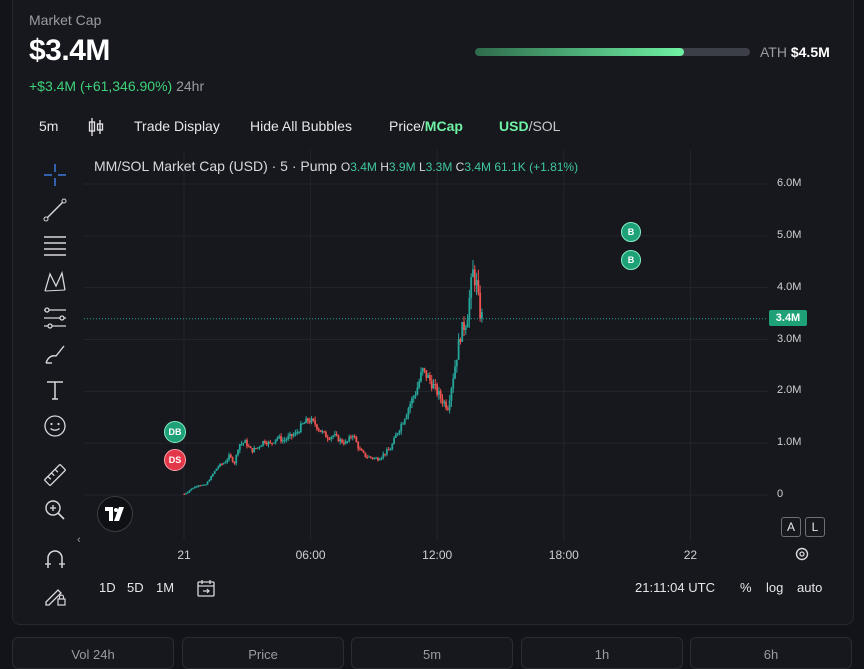  Describe the element at coordinates (55, 318) in the screenshot. I see `fib-tool-icon` at that location.